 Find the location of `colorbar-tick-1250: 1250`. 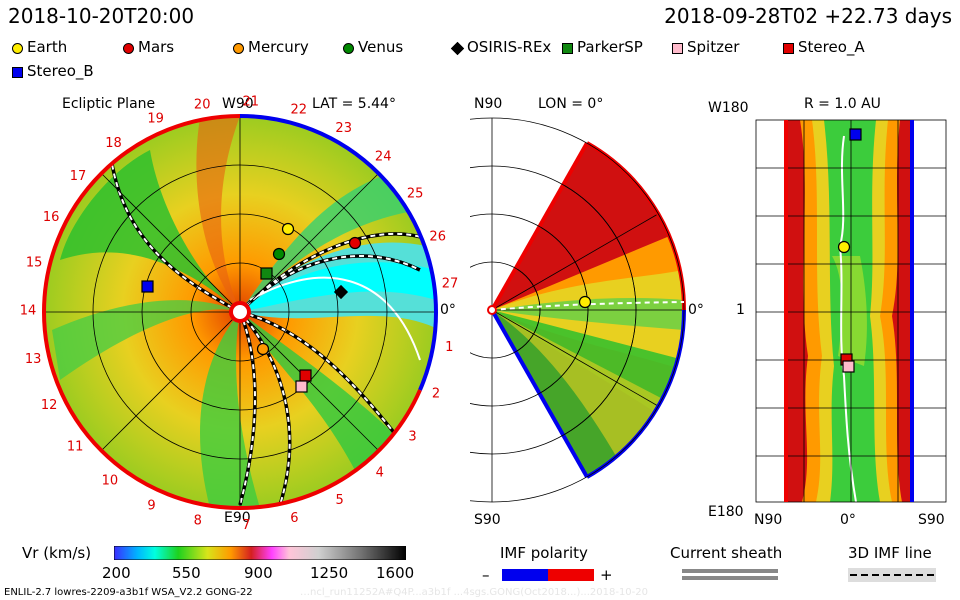

colorbar-tick-1250: 1250 is located at coordinates (329, 573).